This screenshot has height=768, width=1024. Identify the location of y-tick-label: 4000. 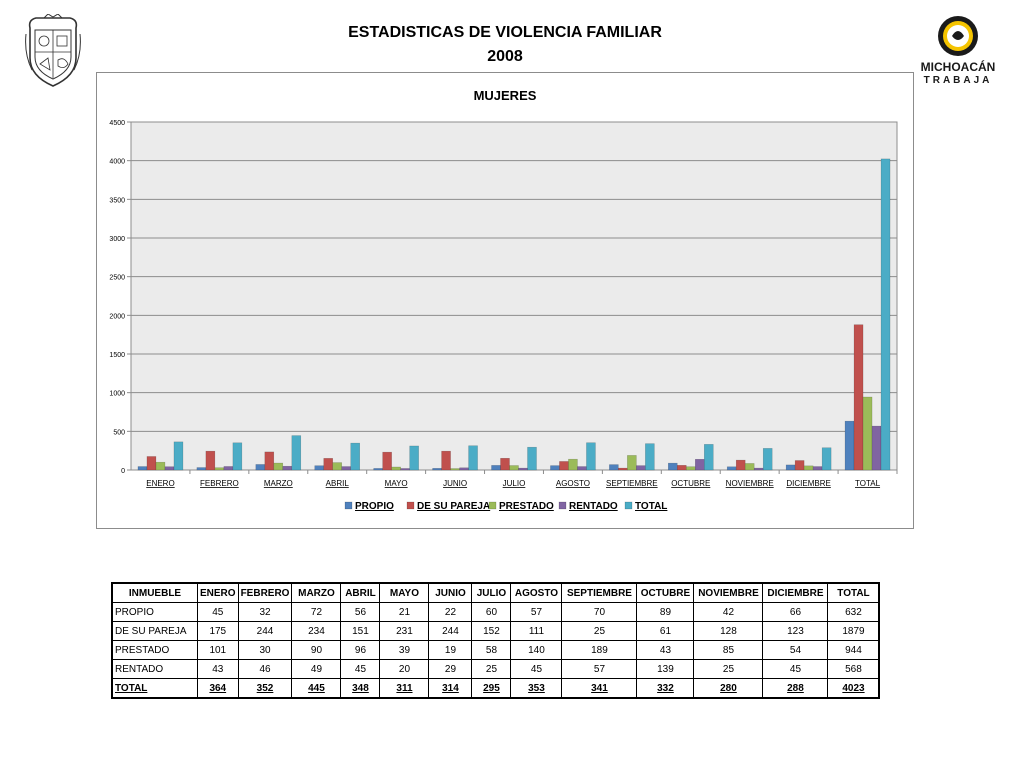
(117, 162).